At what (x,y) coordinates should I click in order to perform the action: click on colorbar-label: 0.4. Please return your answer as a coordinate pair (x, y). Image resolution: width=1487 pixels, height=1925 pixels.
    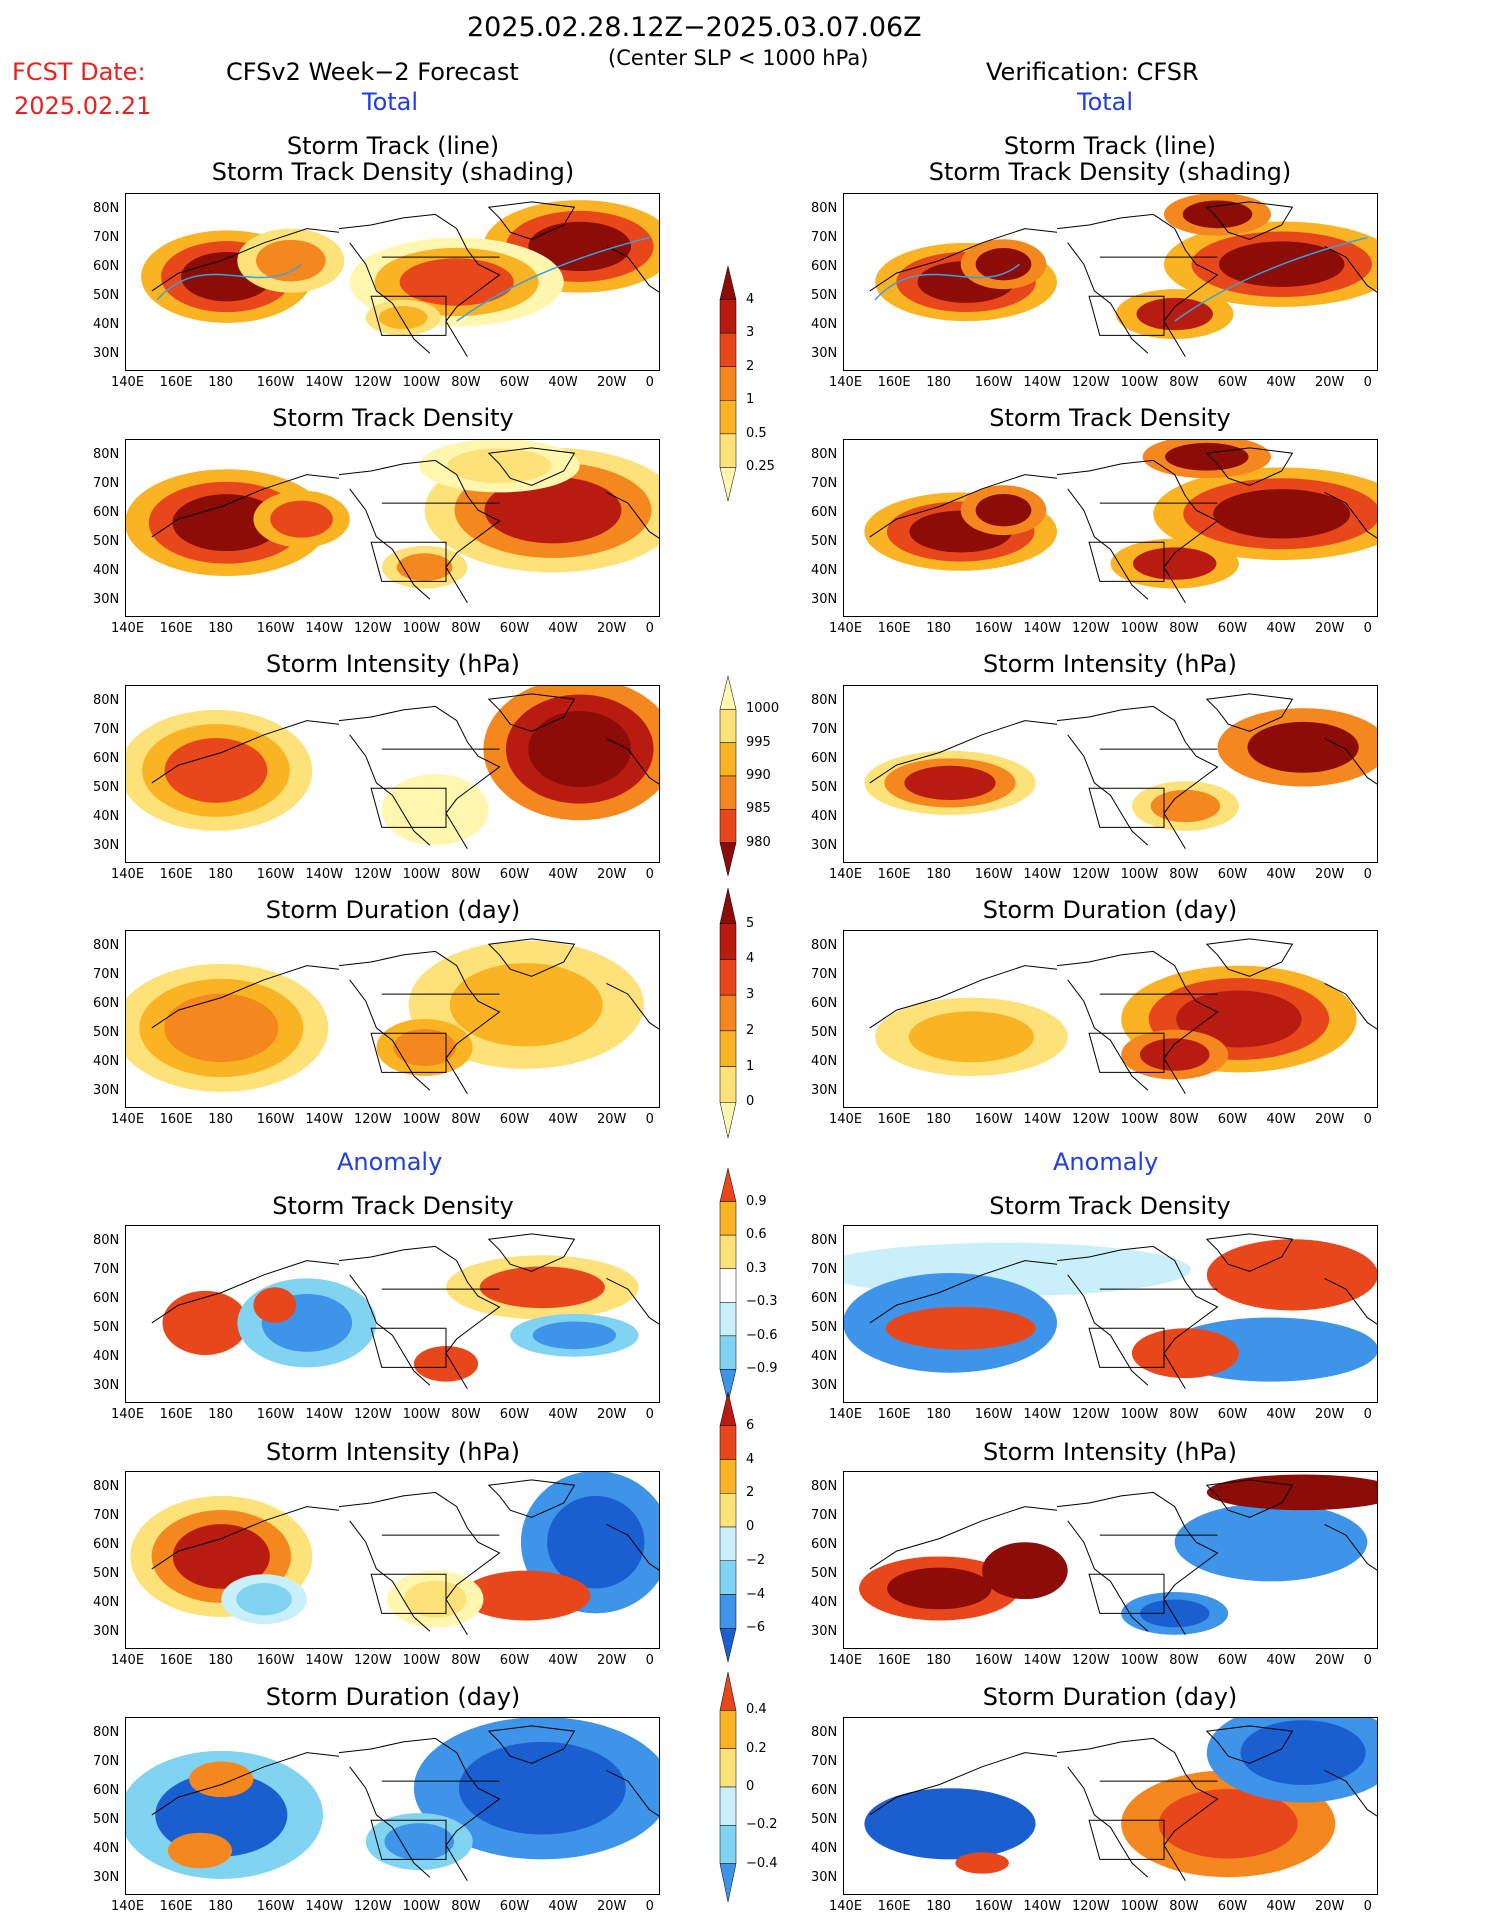
    Looking at the image, I should click on (756, 1710).